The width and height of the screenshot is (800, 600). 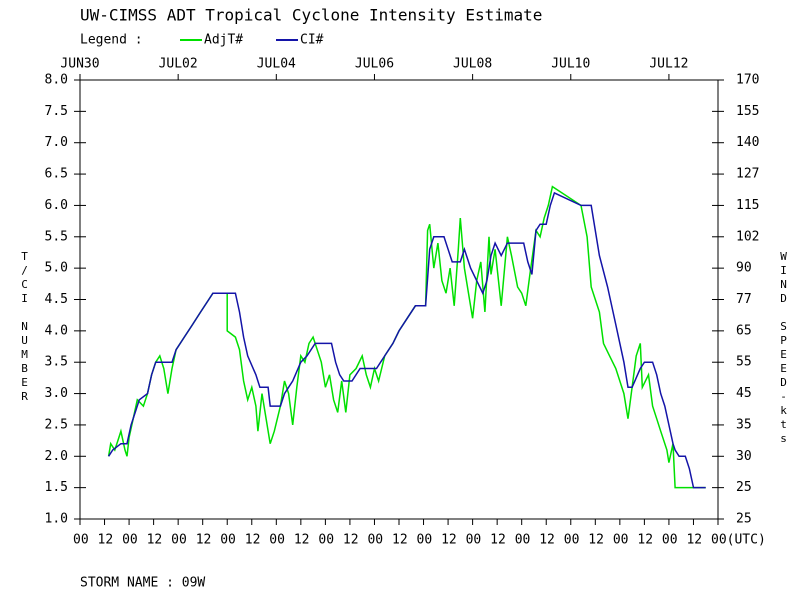 I want to click on y-tick-label: 7.0, so click(x=56, y=142).